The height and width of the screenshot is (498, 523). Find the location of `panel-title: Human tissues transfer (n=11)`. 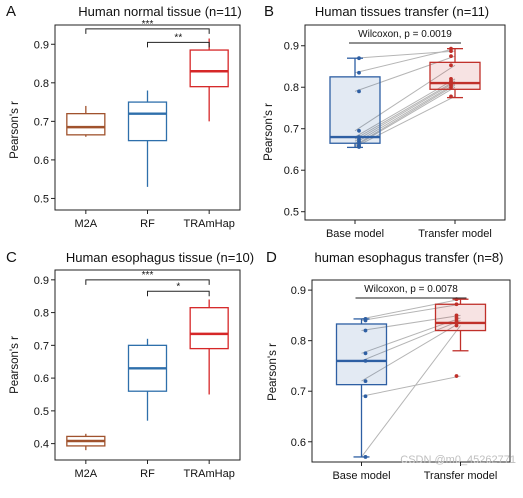

panel-title: Human tissues transfer (n=11) is located at coordinates (402, 11).